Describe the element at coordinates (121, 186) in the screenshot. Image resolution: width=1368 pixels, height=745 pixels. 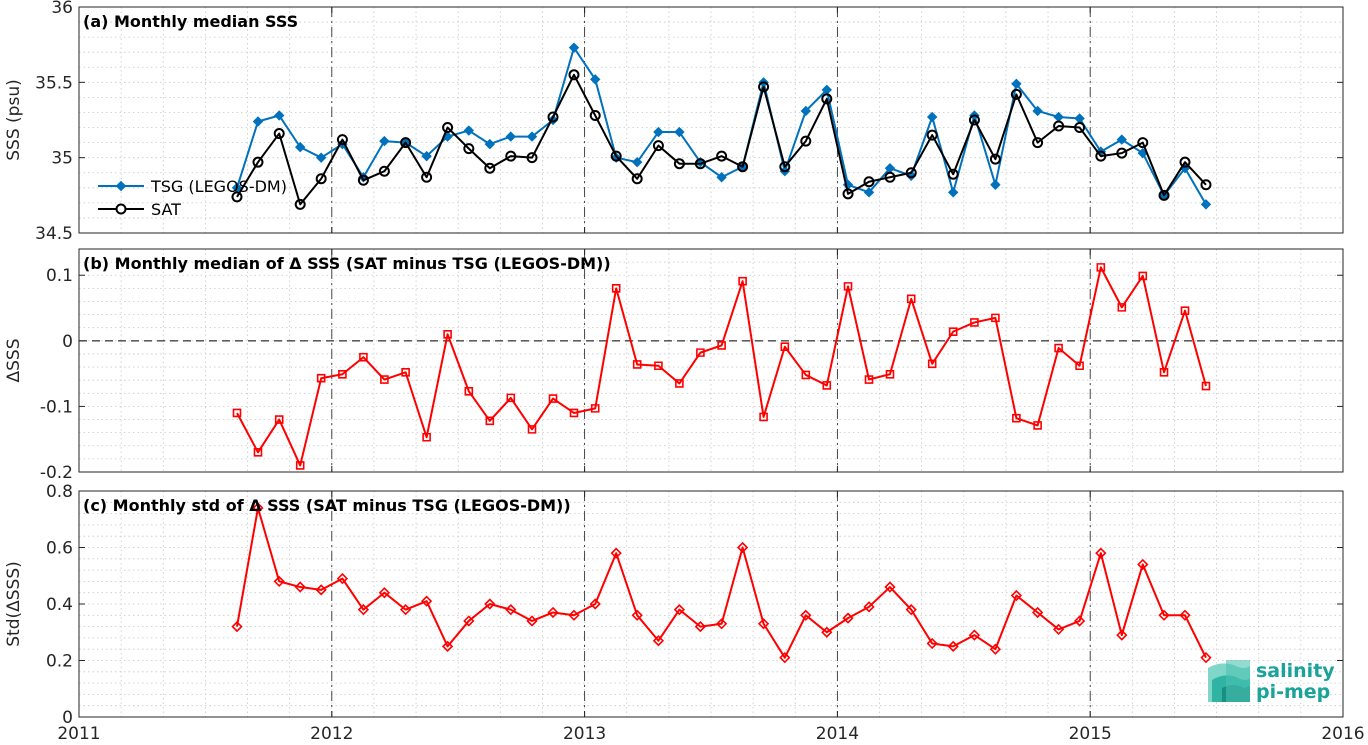
I see `legend-marker` at that location.